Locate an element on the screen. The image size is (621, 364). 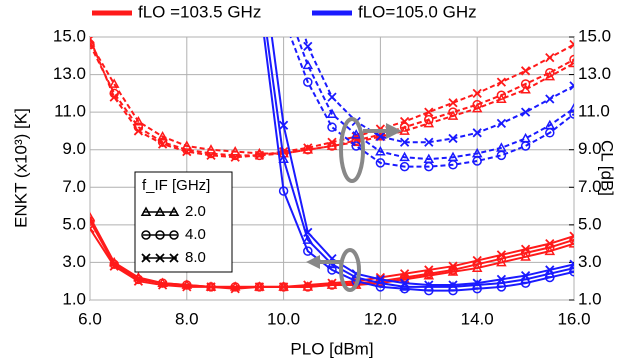
y-tick-label: 13.0 is located at coordinates (69, 73).